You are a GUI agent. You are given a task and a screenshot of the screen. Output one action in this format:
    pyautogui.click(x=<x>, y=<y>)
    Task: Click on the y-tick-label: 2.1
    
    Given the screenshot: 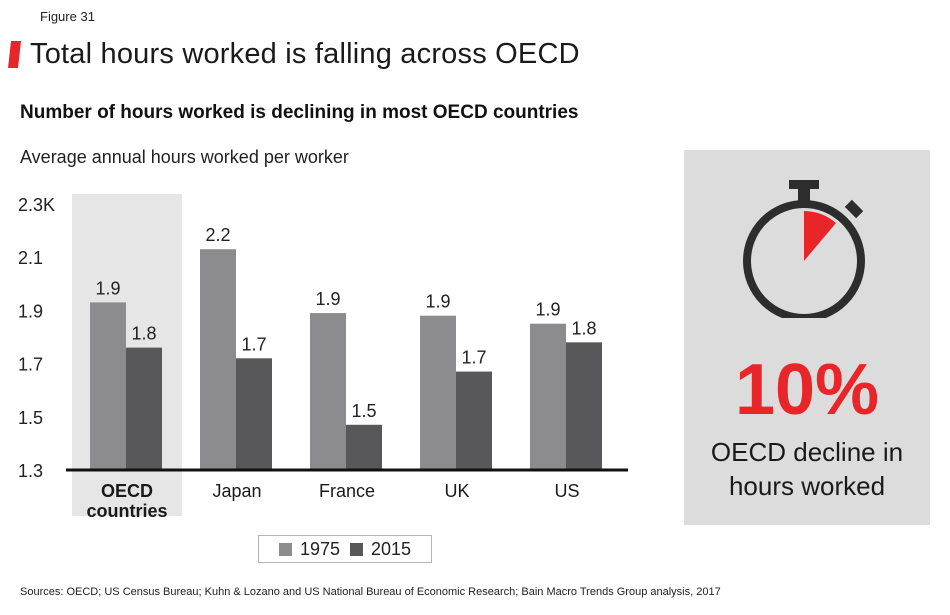 What is the action you would take?
    pyautogui.click(x=30, y=258)
    